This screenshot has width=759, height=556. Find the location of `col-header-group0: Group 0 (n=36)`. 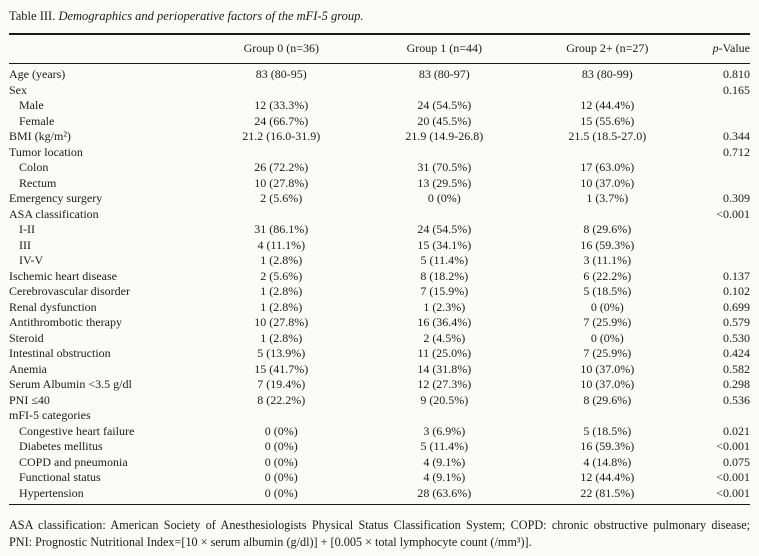

col-header-group0: Group 0 (n=36) is located at coordinates (281, 49).